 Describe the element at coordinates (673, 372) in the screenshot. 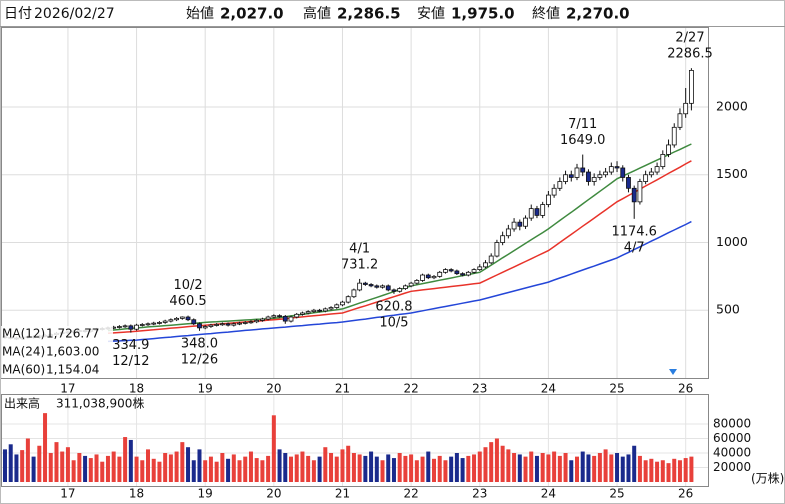

I see `marker` at that location.